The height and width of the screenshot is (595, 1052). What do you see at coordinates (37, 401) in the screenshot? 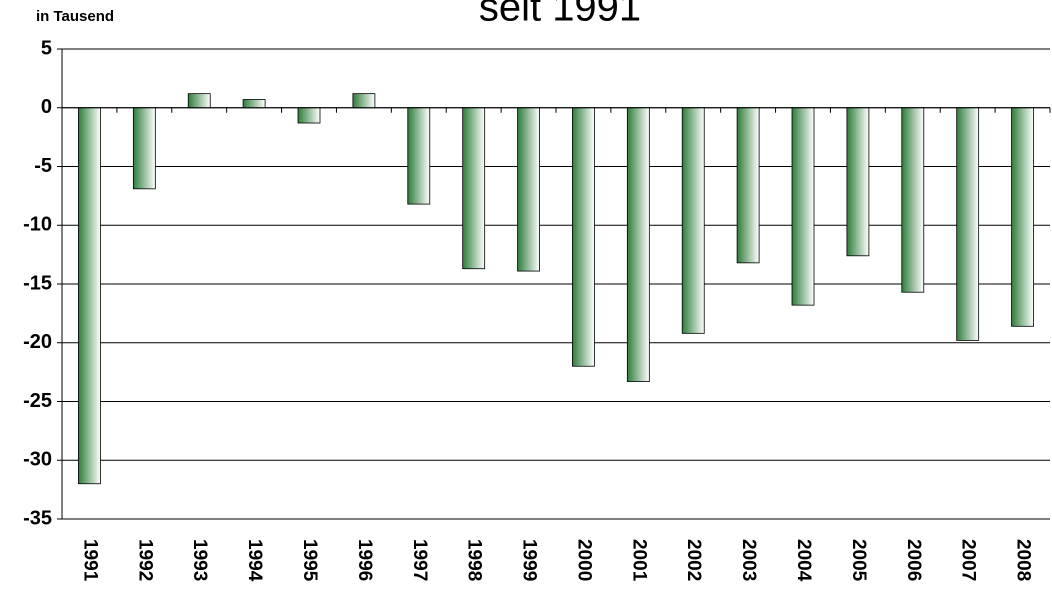
I see `y-tick-label: -25` at bounding box center [37, 401].